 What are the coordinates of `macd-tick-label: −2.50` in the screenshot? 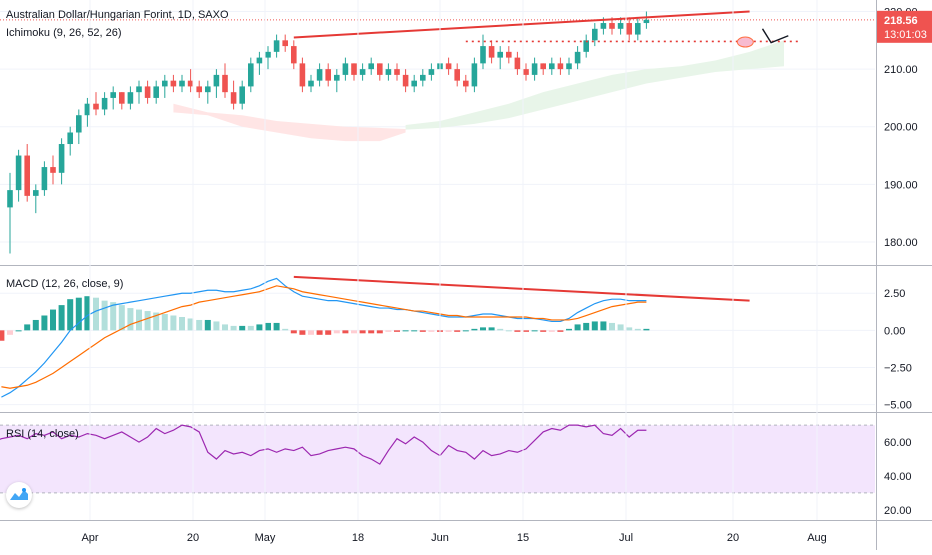 It's located at (898, 368).